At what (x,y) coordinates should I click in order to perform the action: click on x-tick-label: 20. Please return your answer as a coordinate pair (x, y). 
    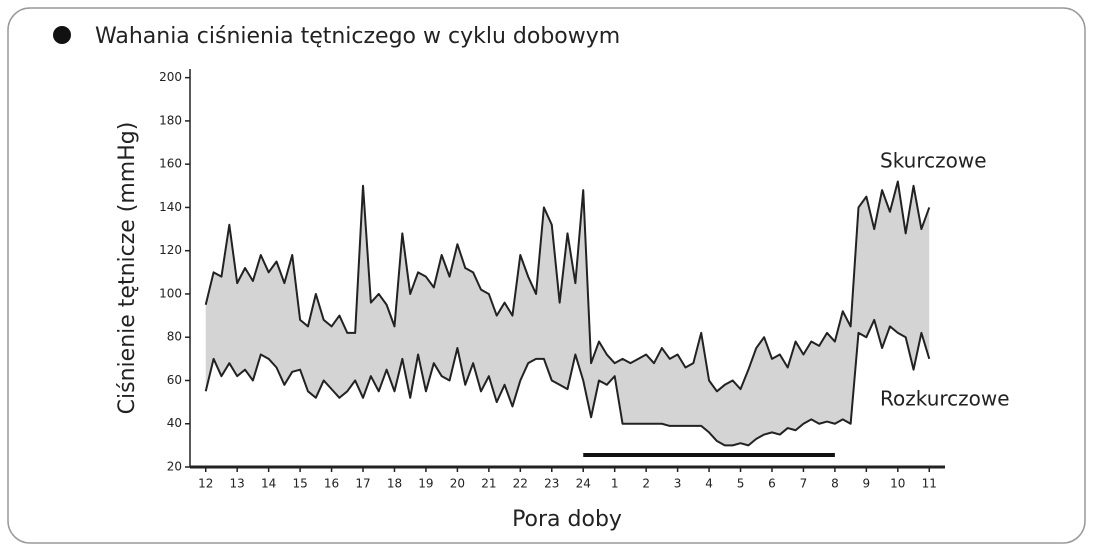
    Looking at the image, I should click on (457, 484).